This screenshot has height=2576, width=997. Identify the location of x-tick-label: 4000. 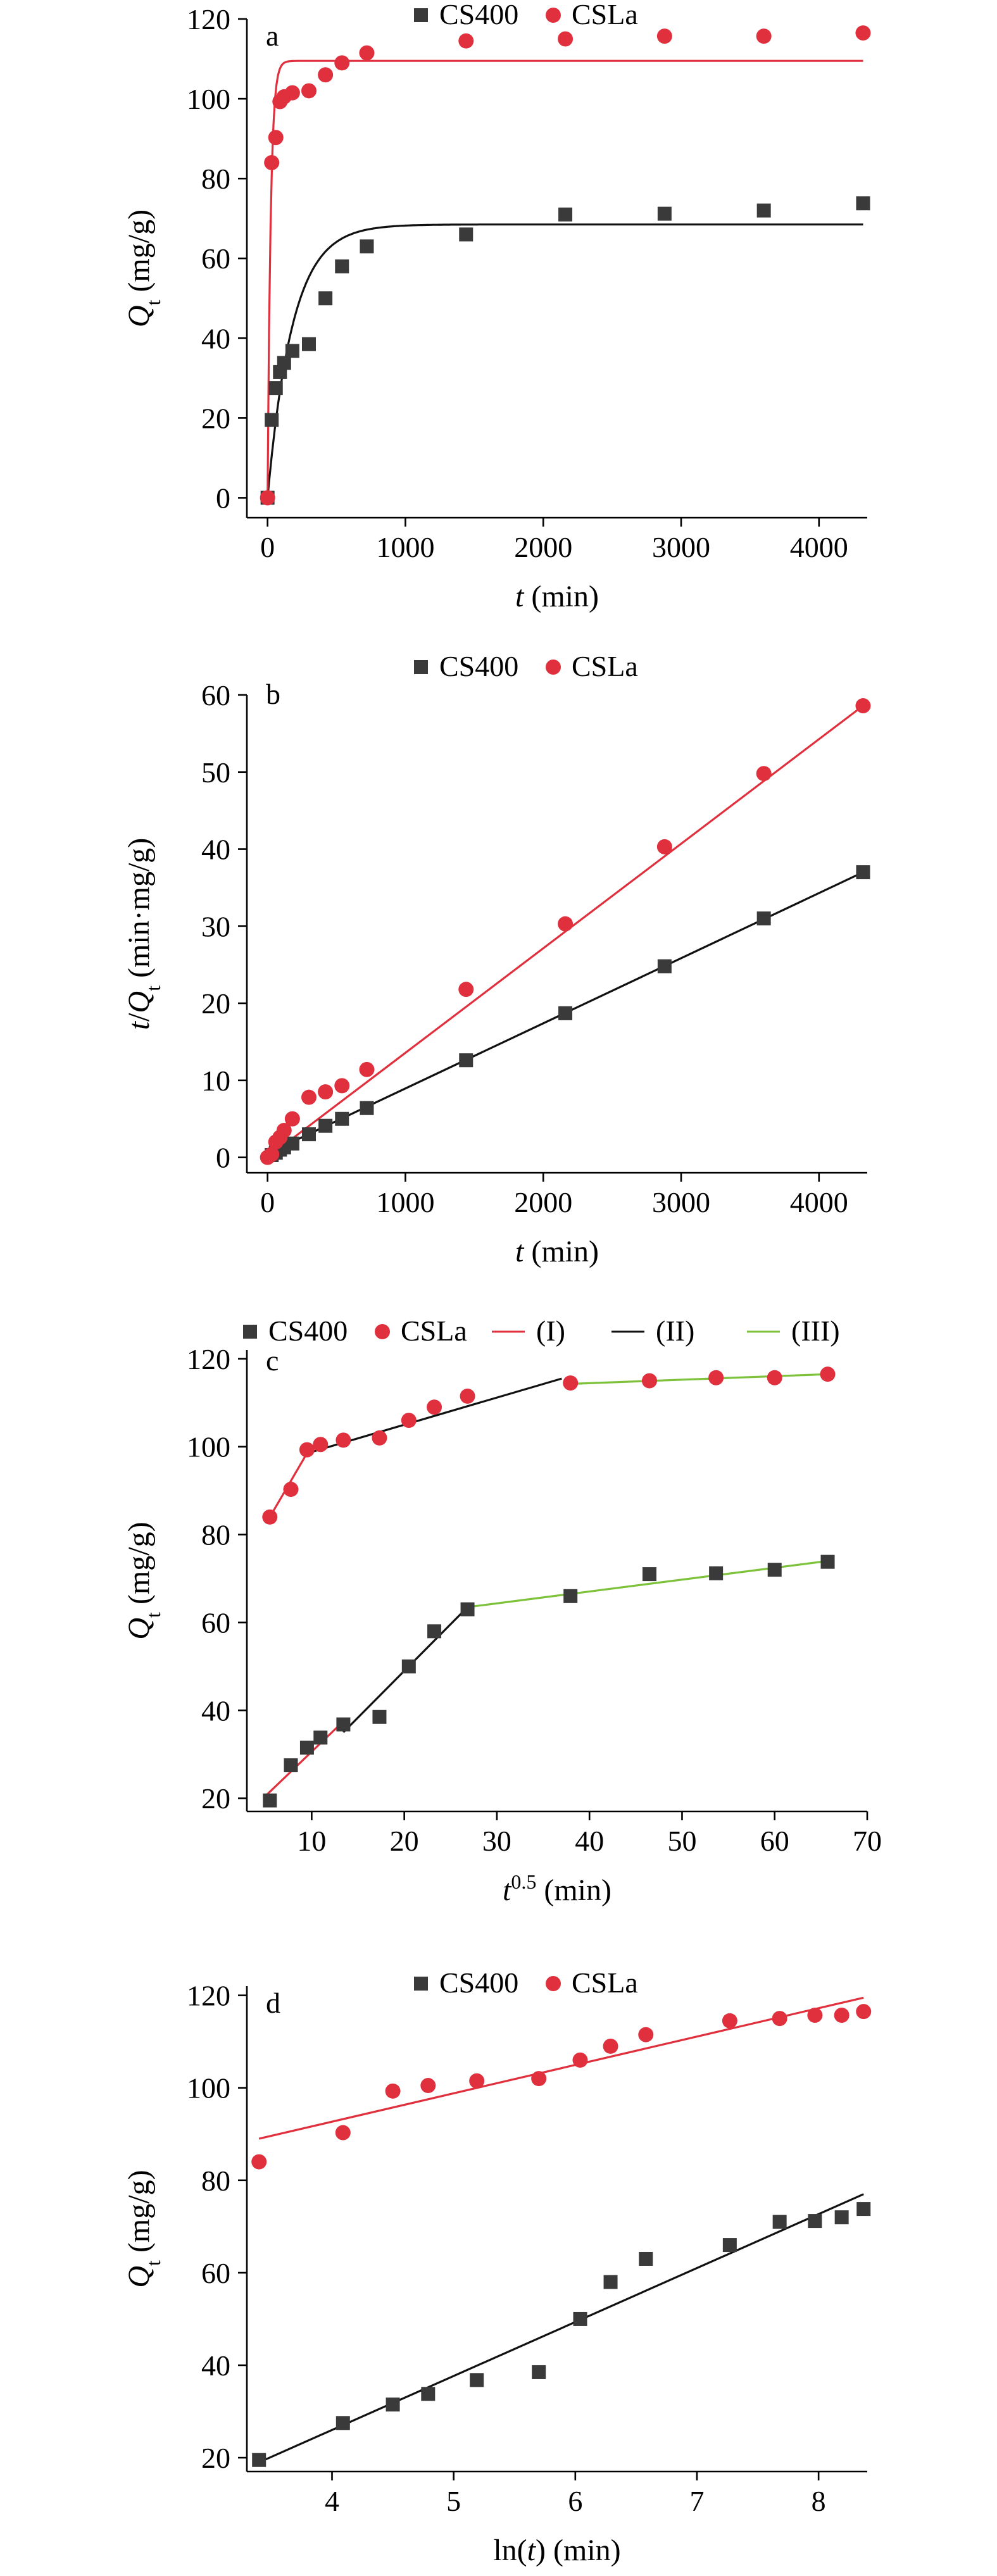
(819, 1202).